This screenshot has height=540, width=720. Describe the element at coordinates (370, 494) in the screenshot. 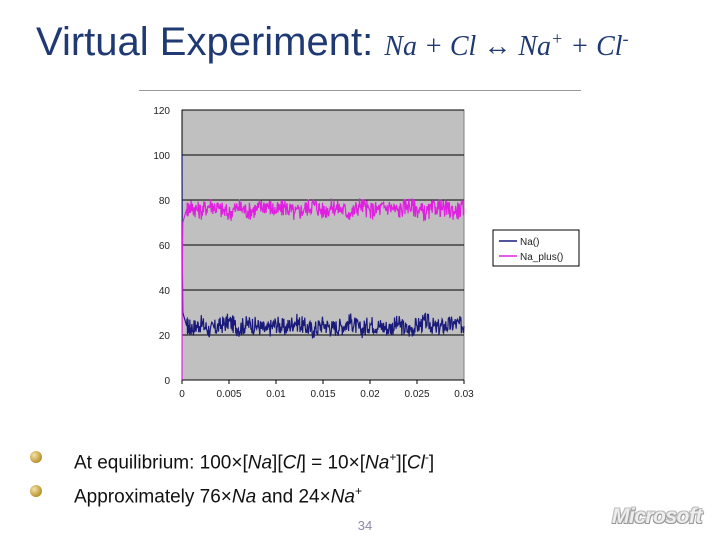

I see `bullet-approximately: Approximately 76×Na and 24×Na+` at that location.